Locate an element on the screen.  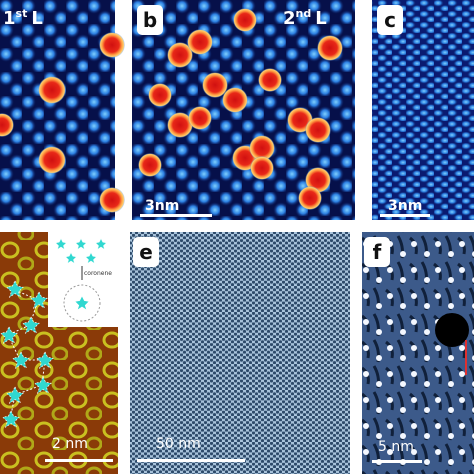
panel-f-image is located at coordinates (418, 353).